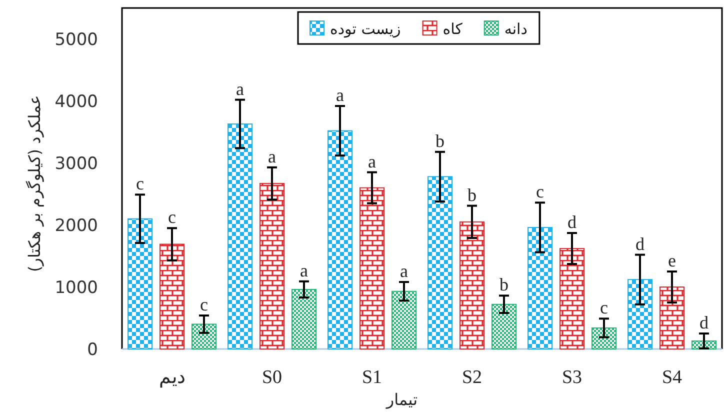 The image size is (724, 412). Describe the element at coordinates (453, 29) in the screenshot. I see `legend-label: کاه` at that location.